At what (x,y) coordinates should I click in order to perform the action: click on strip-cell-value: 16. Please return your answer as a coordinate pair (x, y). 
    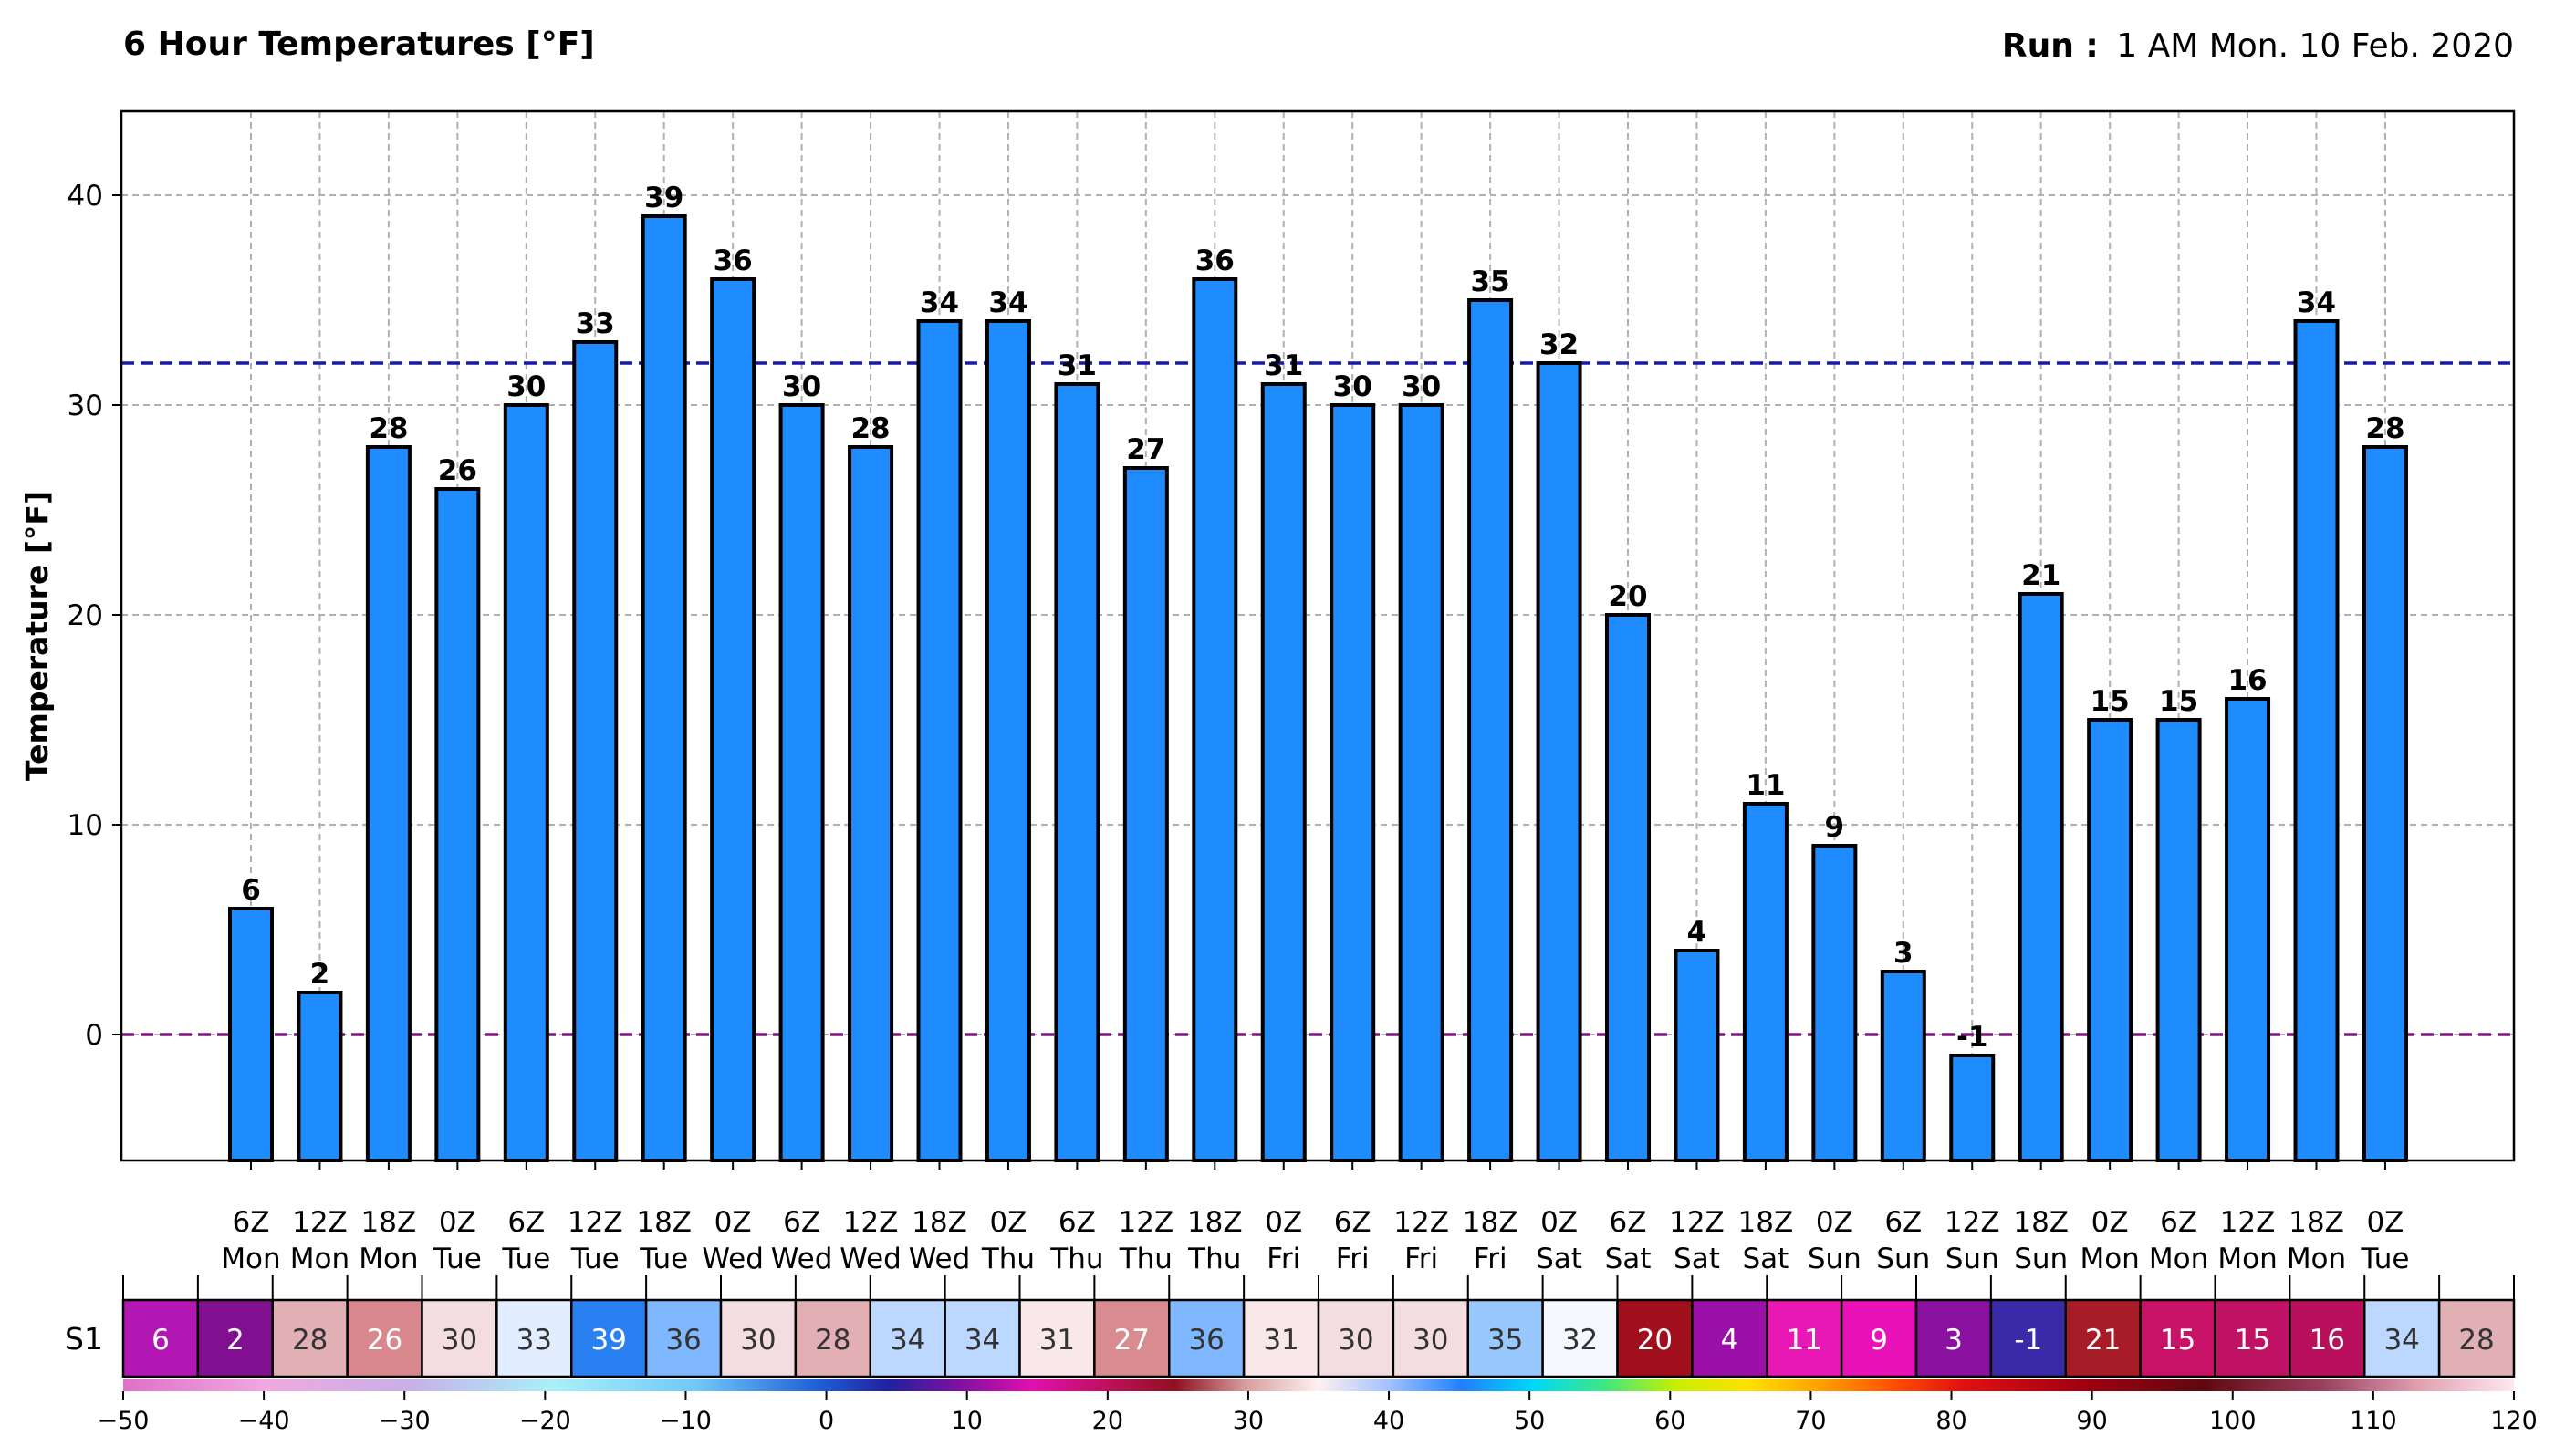
    Looking at the image, I should click on (2327, 1340).